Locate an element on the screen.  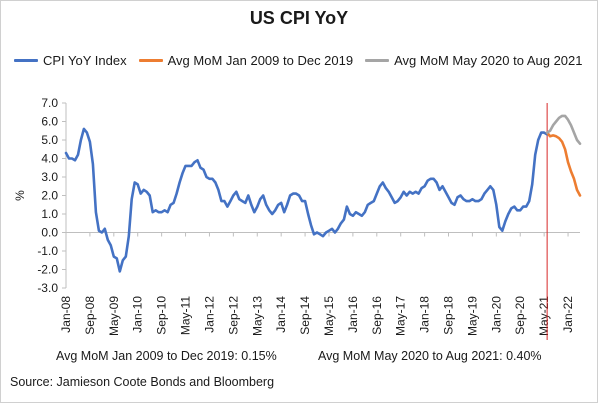
y-tick-label: 1.0 is located at coordinates (49, 214).